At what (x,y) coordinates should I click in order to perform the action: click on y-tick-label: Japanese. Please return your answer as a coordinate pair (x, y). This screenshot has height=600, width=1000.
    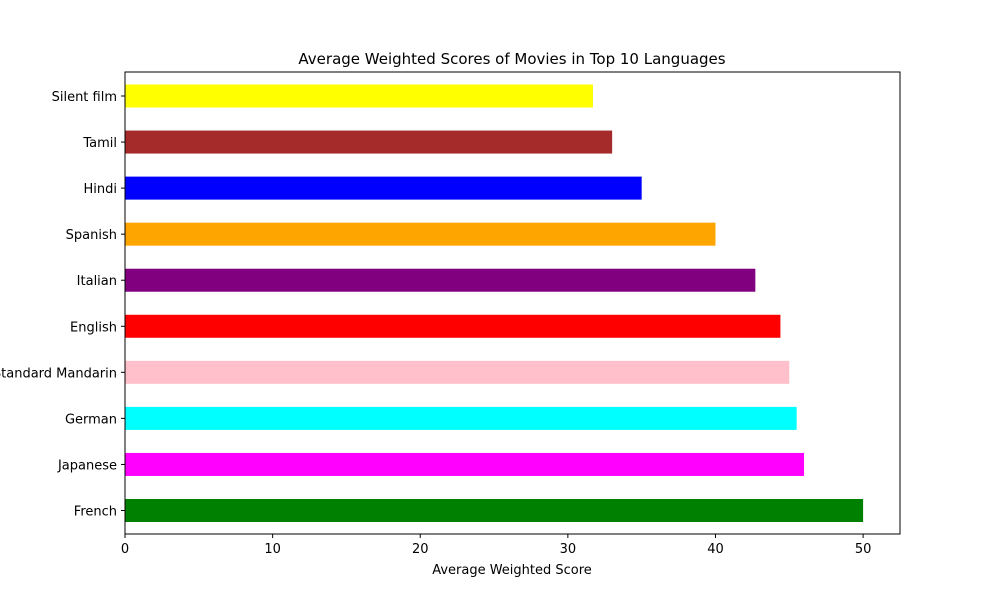
    Looking at the image, I should click on (87, 465).